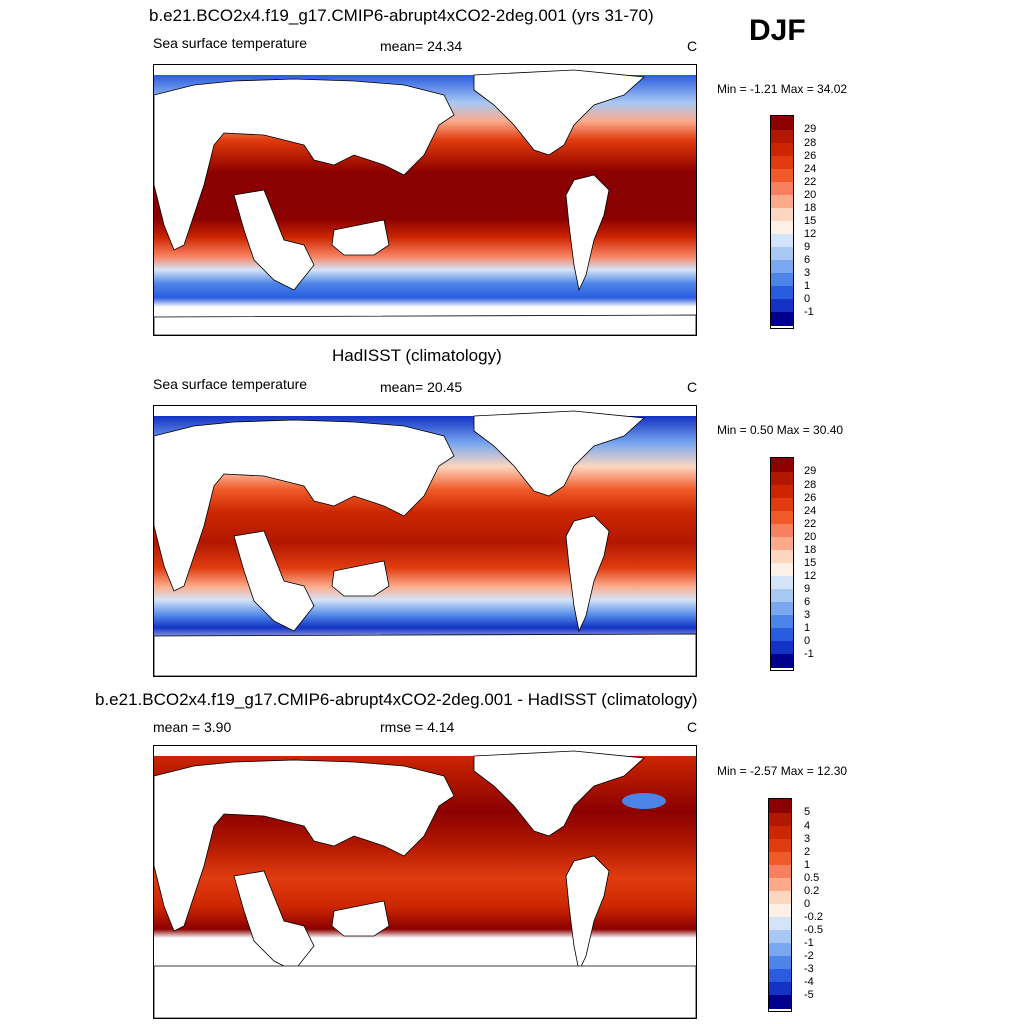  I want to click on panel-1-continents, so click(425, 202).